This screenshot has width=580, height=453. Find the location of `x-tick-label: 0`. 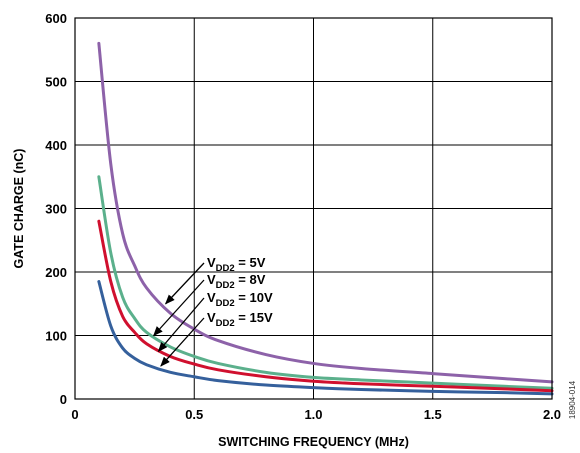

x-tick-label: 0 is located at coordinates (74, 414).